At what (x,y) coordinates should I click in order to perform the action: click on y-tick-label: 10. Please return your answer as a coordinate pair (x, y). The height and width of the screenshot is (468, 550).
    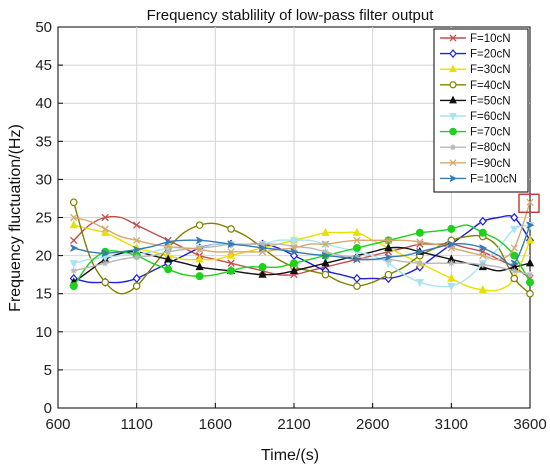
    Looking at the image, I should click on (43, 332).